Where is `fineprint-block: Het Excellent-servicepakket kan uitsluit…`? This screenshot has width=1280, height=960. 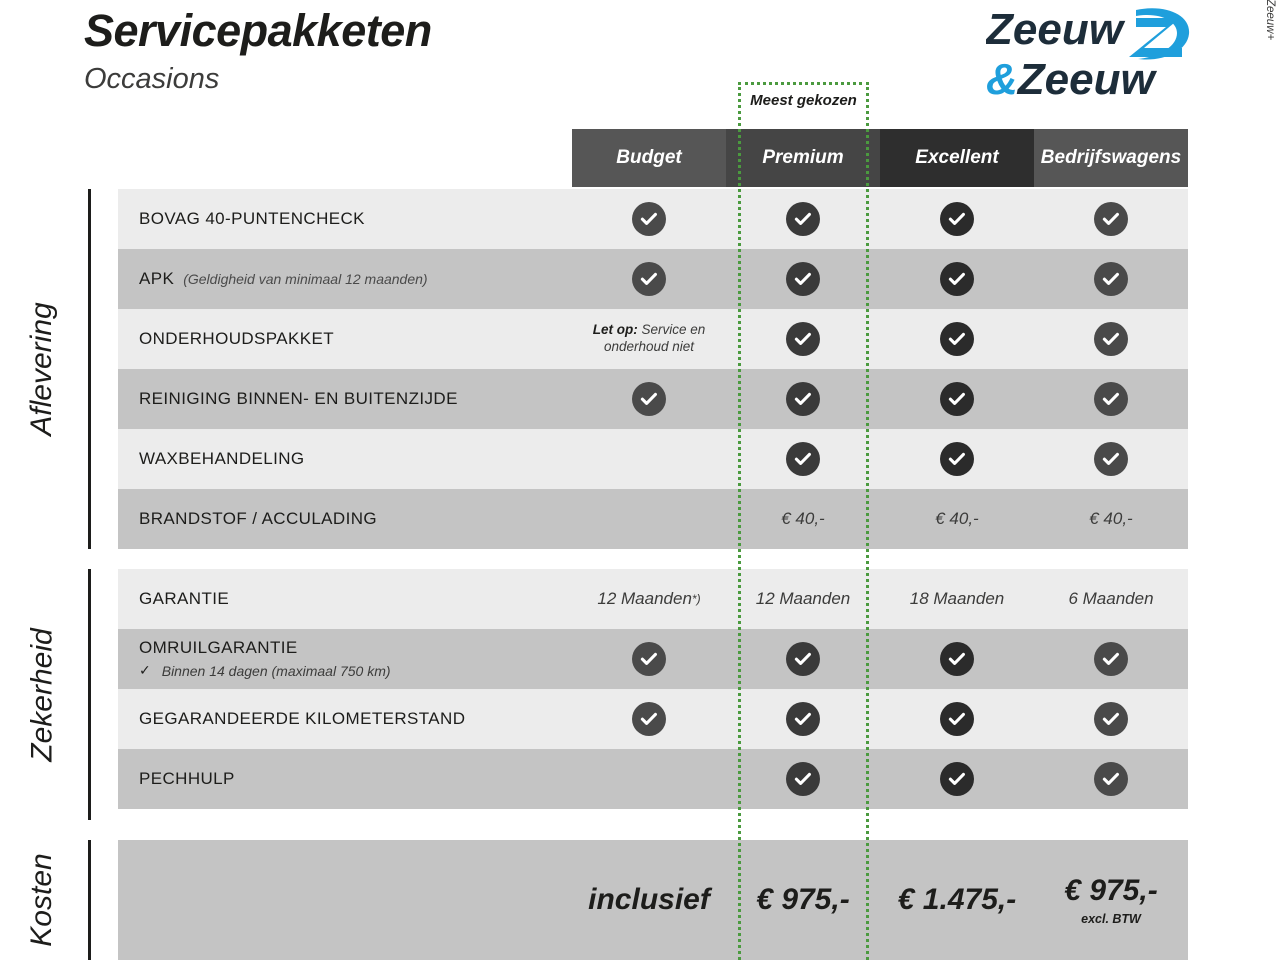
fineprint-block: Het Excellent-servicepakket kan uitsluit… is located at coordinates (1248, 60).